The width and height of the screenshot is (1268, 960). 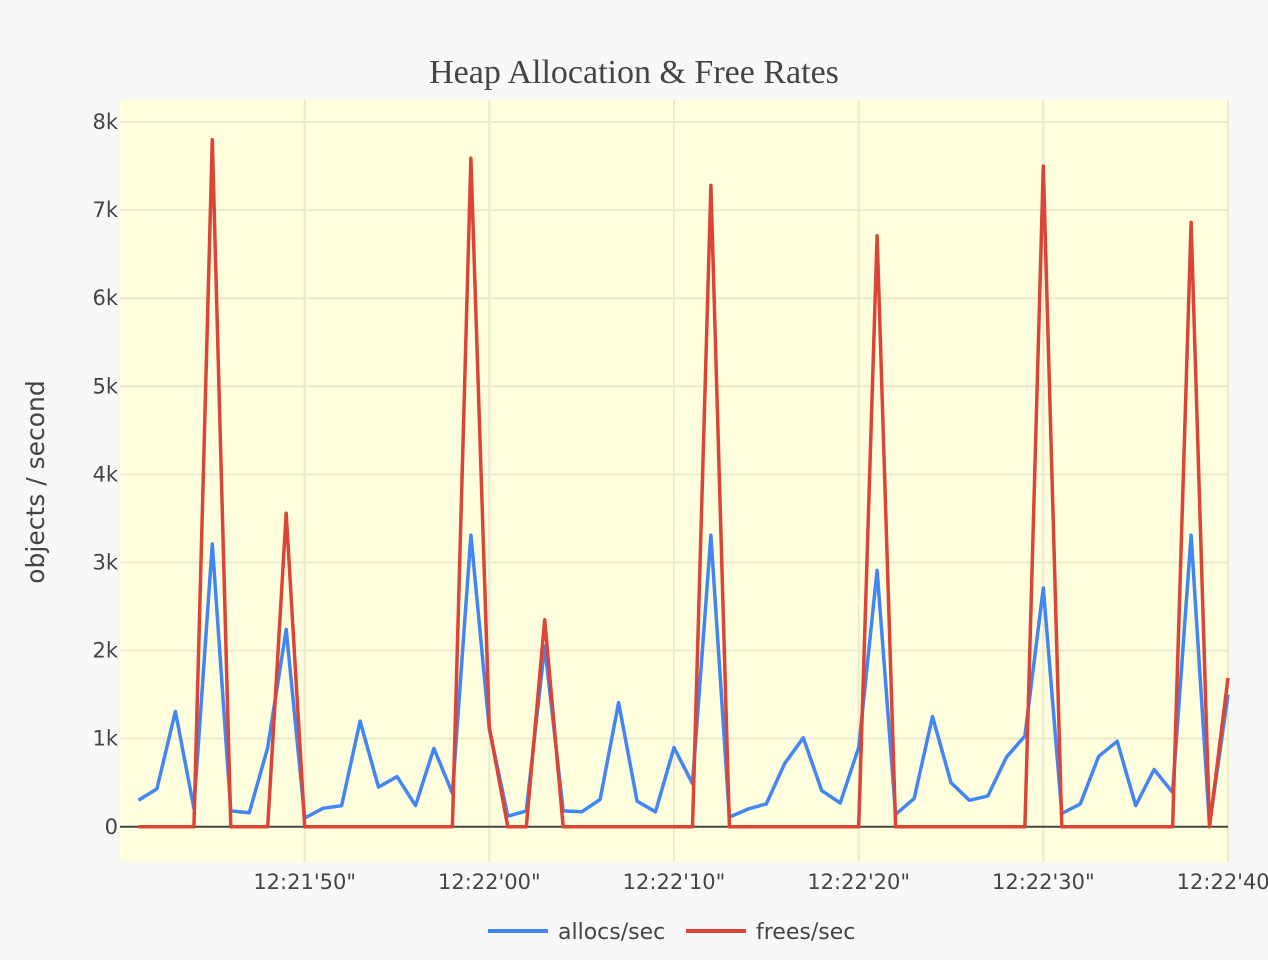 I want to click on y-tick-label: 4k, so click(x=105, y=474).